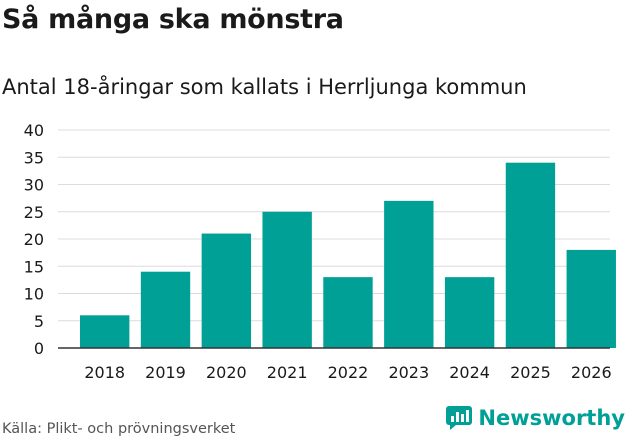 The width and height of the screenshot is (631, 439). What do you see at coordinates (34, 294) in the screenshot?
I see `y-tick-label: 10` at bounding box center [34, 294].